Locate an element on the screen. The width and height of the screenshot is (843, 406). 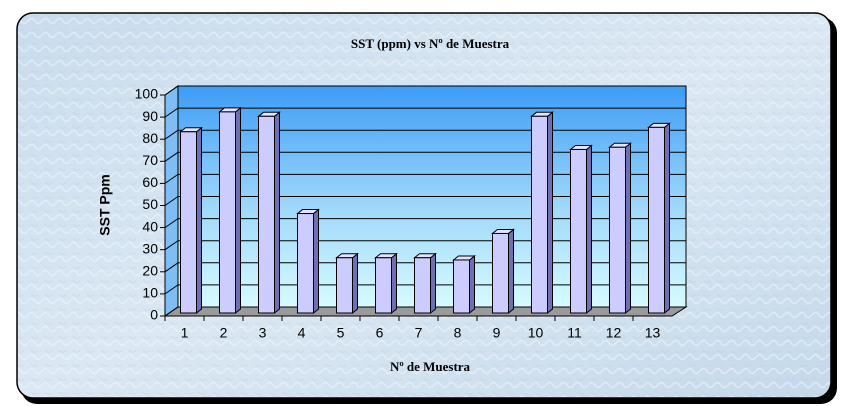
y-tick-label: 100 is located at coordinates (147, 94).